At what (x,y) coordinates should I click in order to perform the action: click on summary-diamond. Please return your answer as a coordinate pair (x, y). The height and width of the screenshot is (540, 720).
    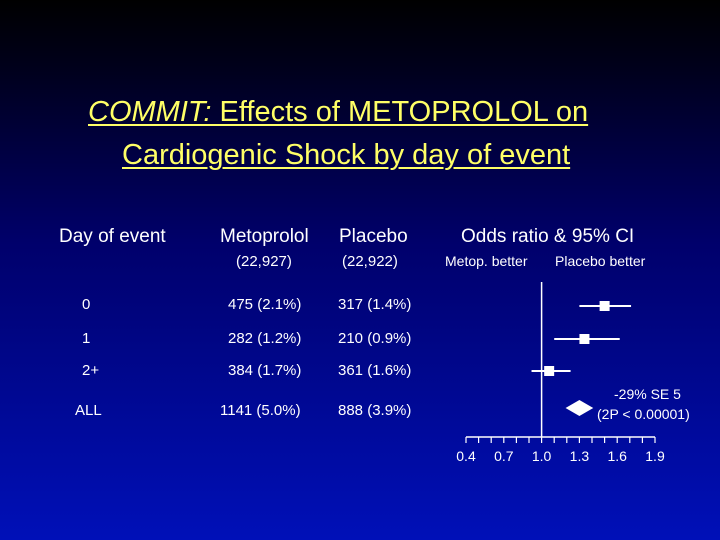
    Looking at the image, I should click on (579, 408).